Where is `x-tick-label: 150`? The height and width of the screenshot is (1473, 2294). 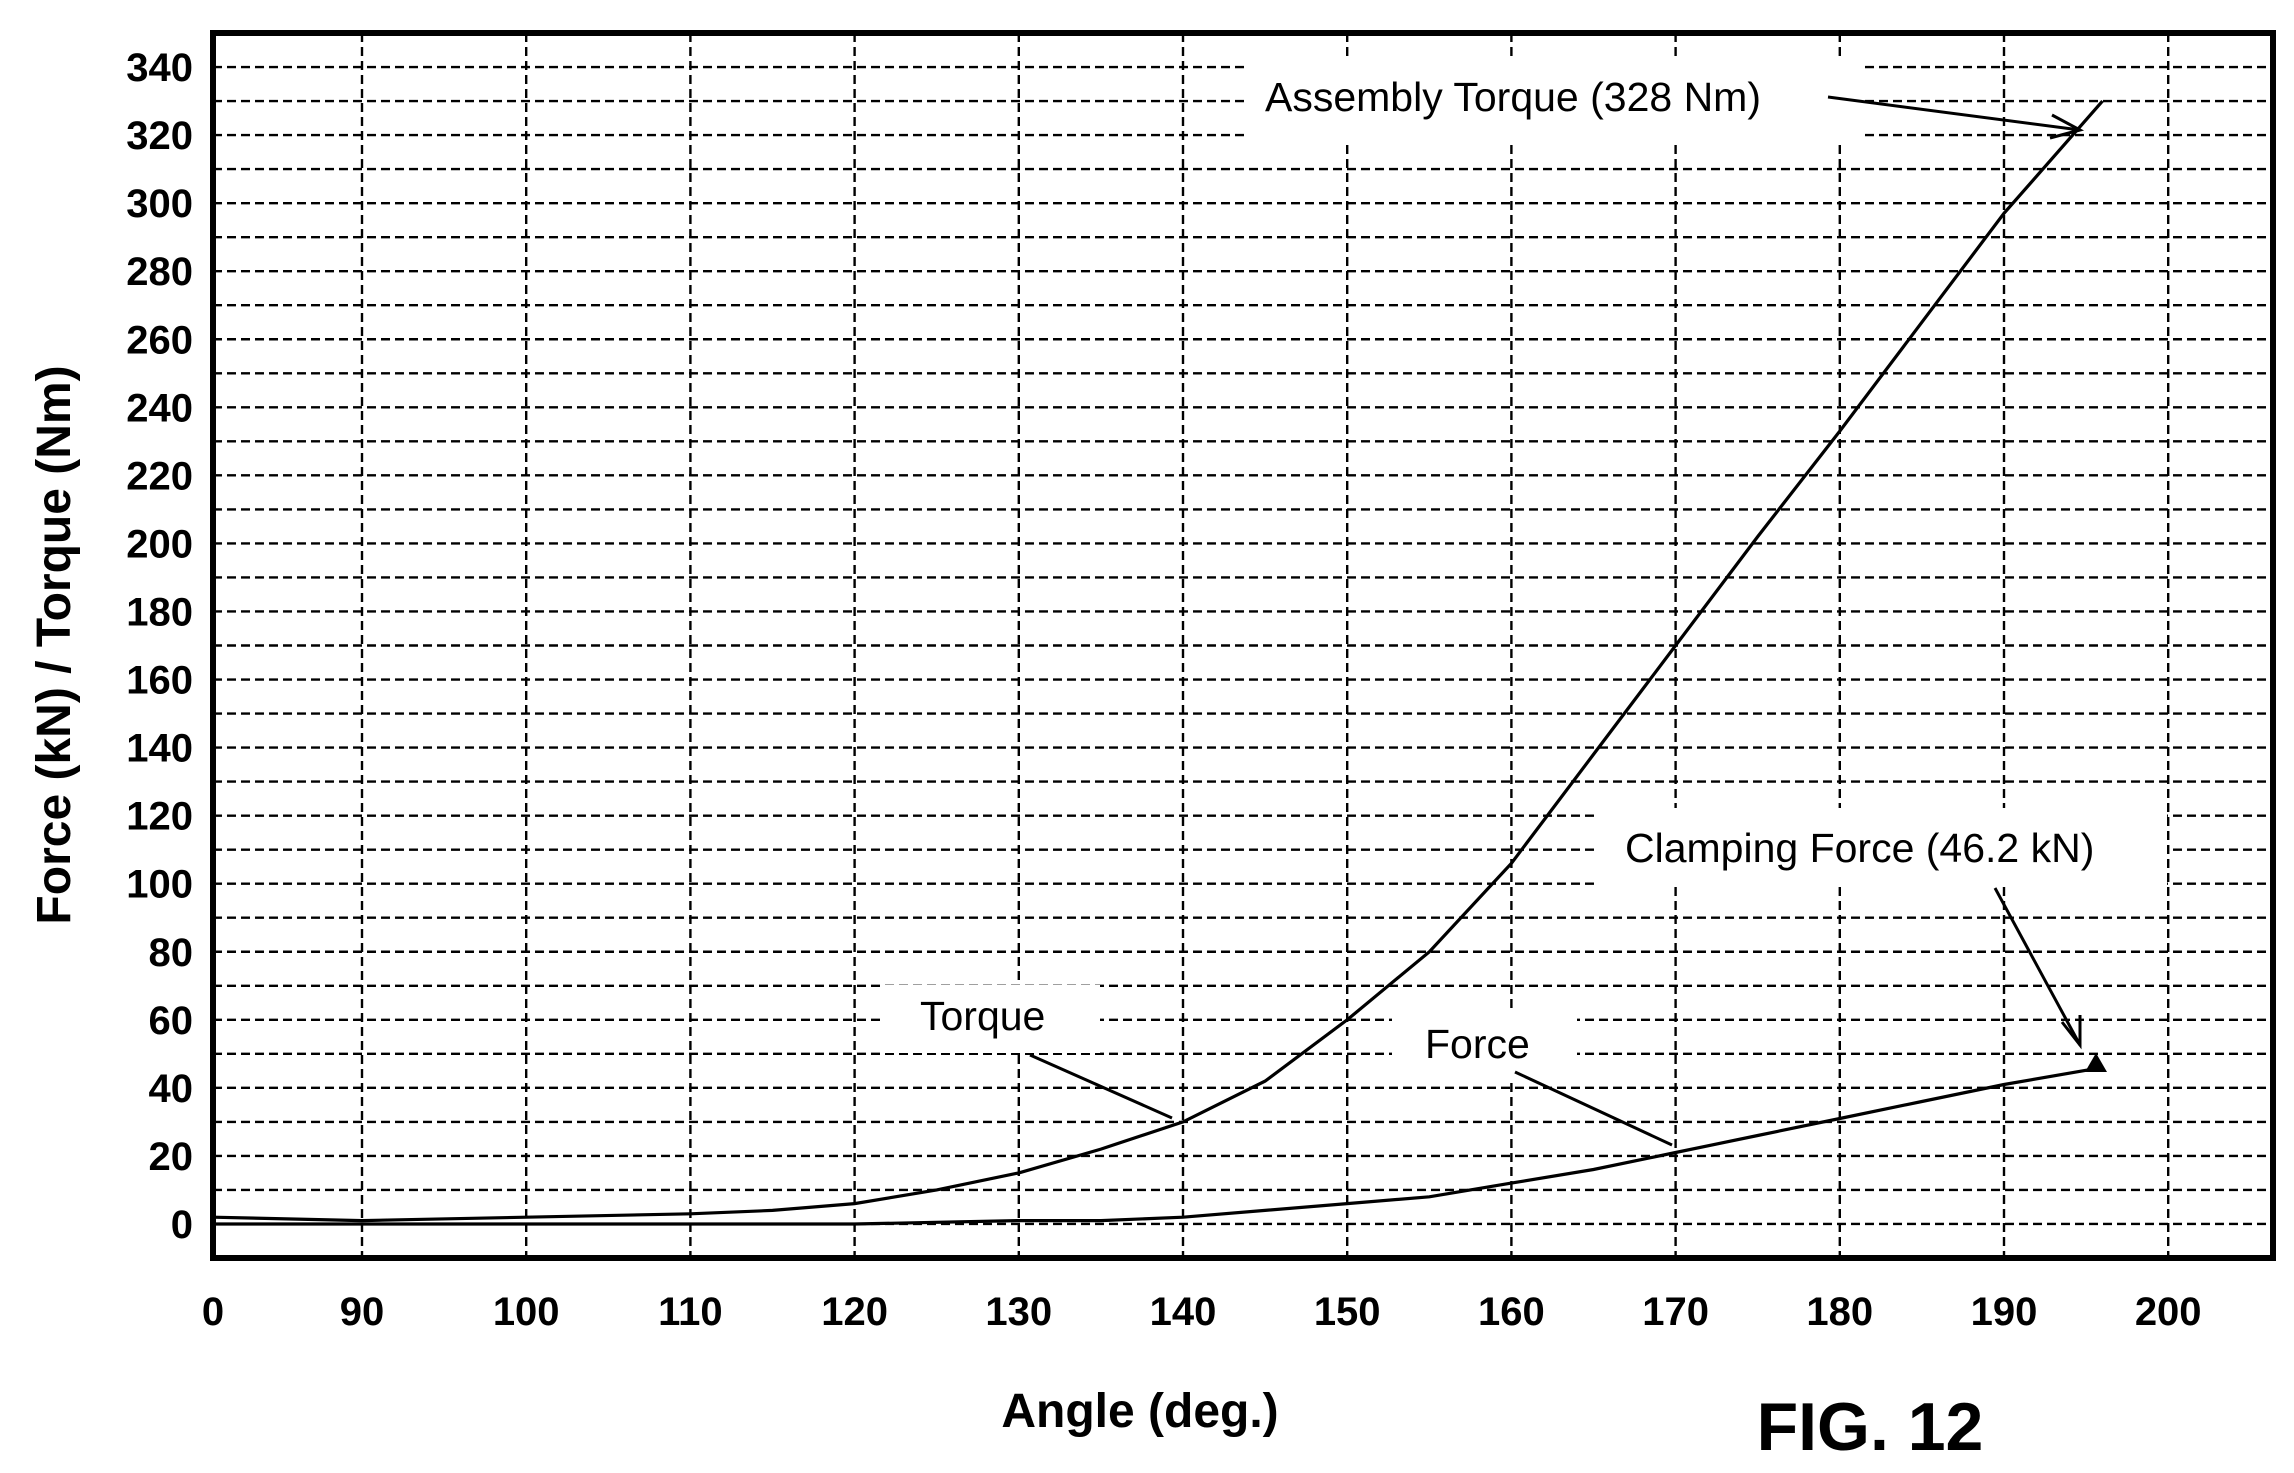 x-tick-label: 150 is located at coordinates (1347, 1312).